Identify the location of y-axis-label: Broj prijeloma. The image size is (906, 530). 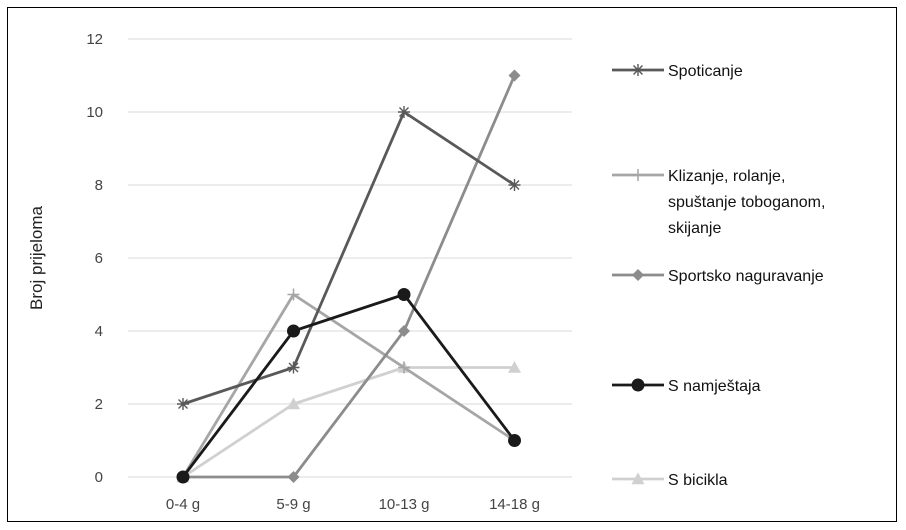
(36, 257).